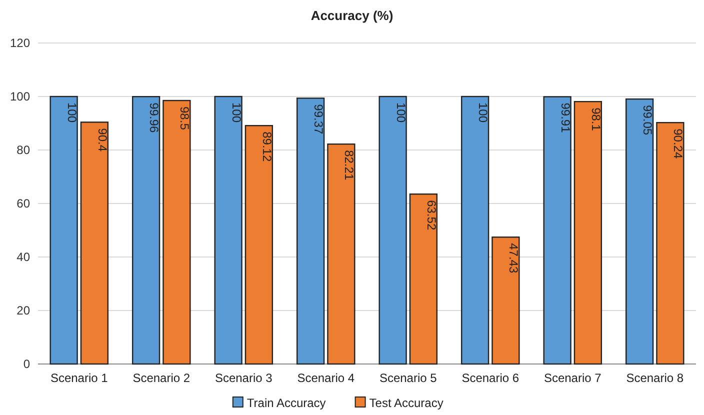  What do you see at coordinates (573, 378) in the screenshot?
I see `x-tick-label: Scenario 7` at bounding box center [573, 378].